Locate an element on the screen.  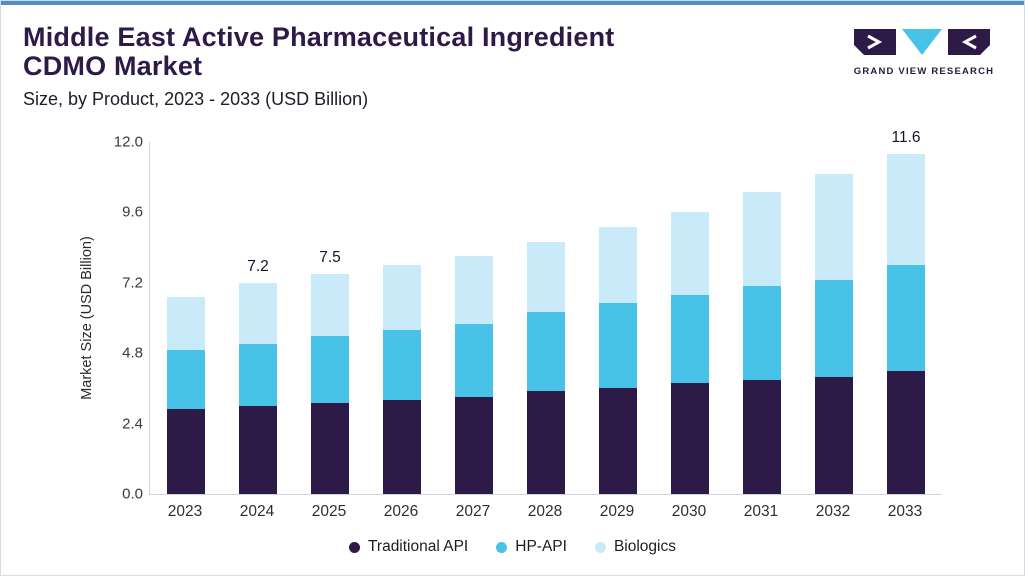
bar-stack-2027 is located at coordinates (474, 375).